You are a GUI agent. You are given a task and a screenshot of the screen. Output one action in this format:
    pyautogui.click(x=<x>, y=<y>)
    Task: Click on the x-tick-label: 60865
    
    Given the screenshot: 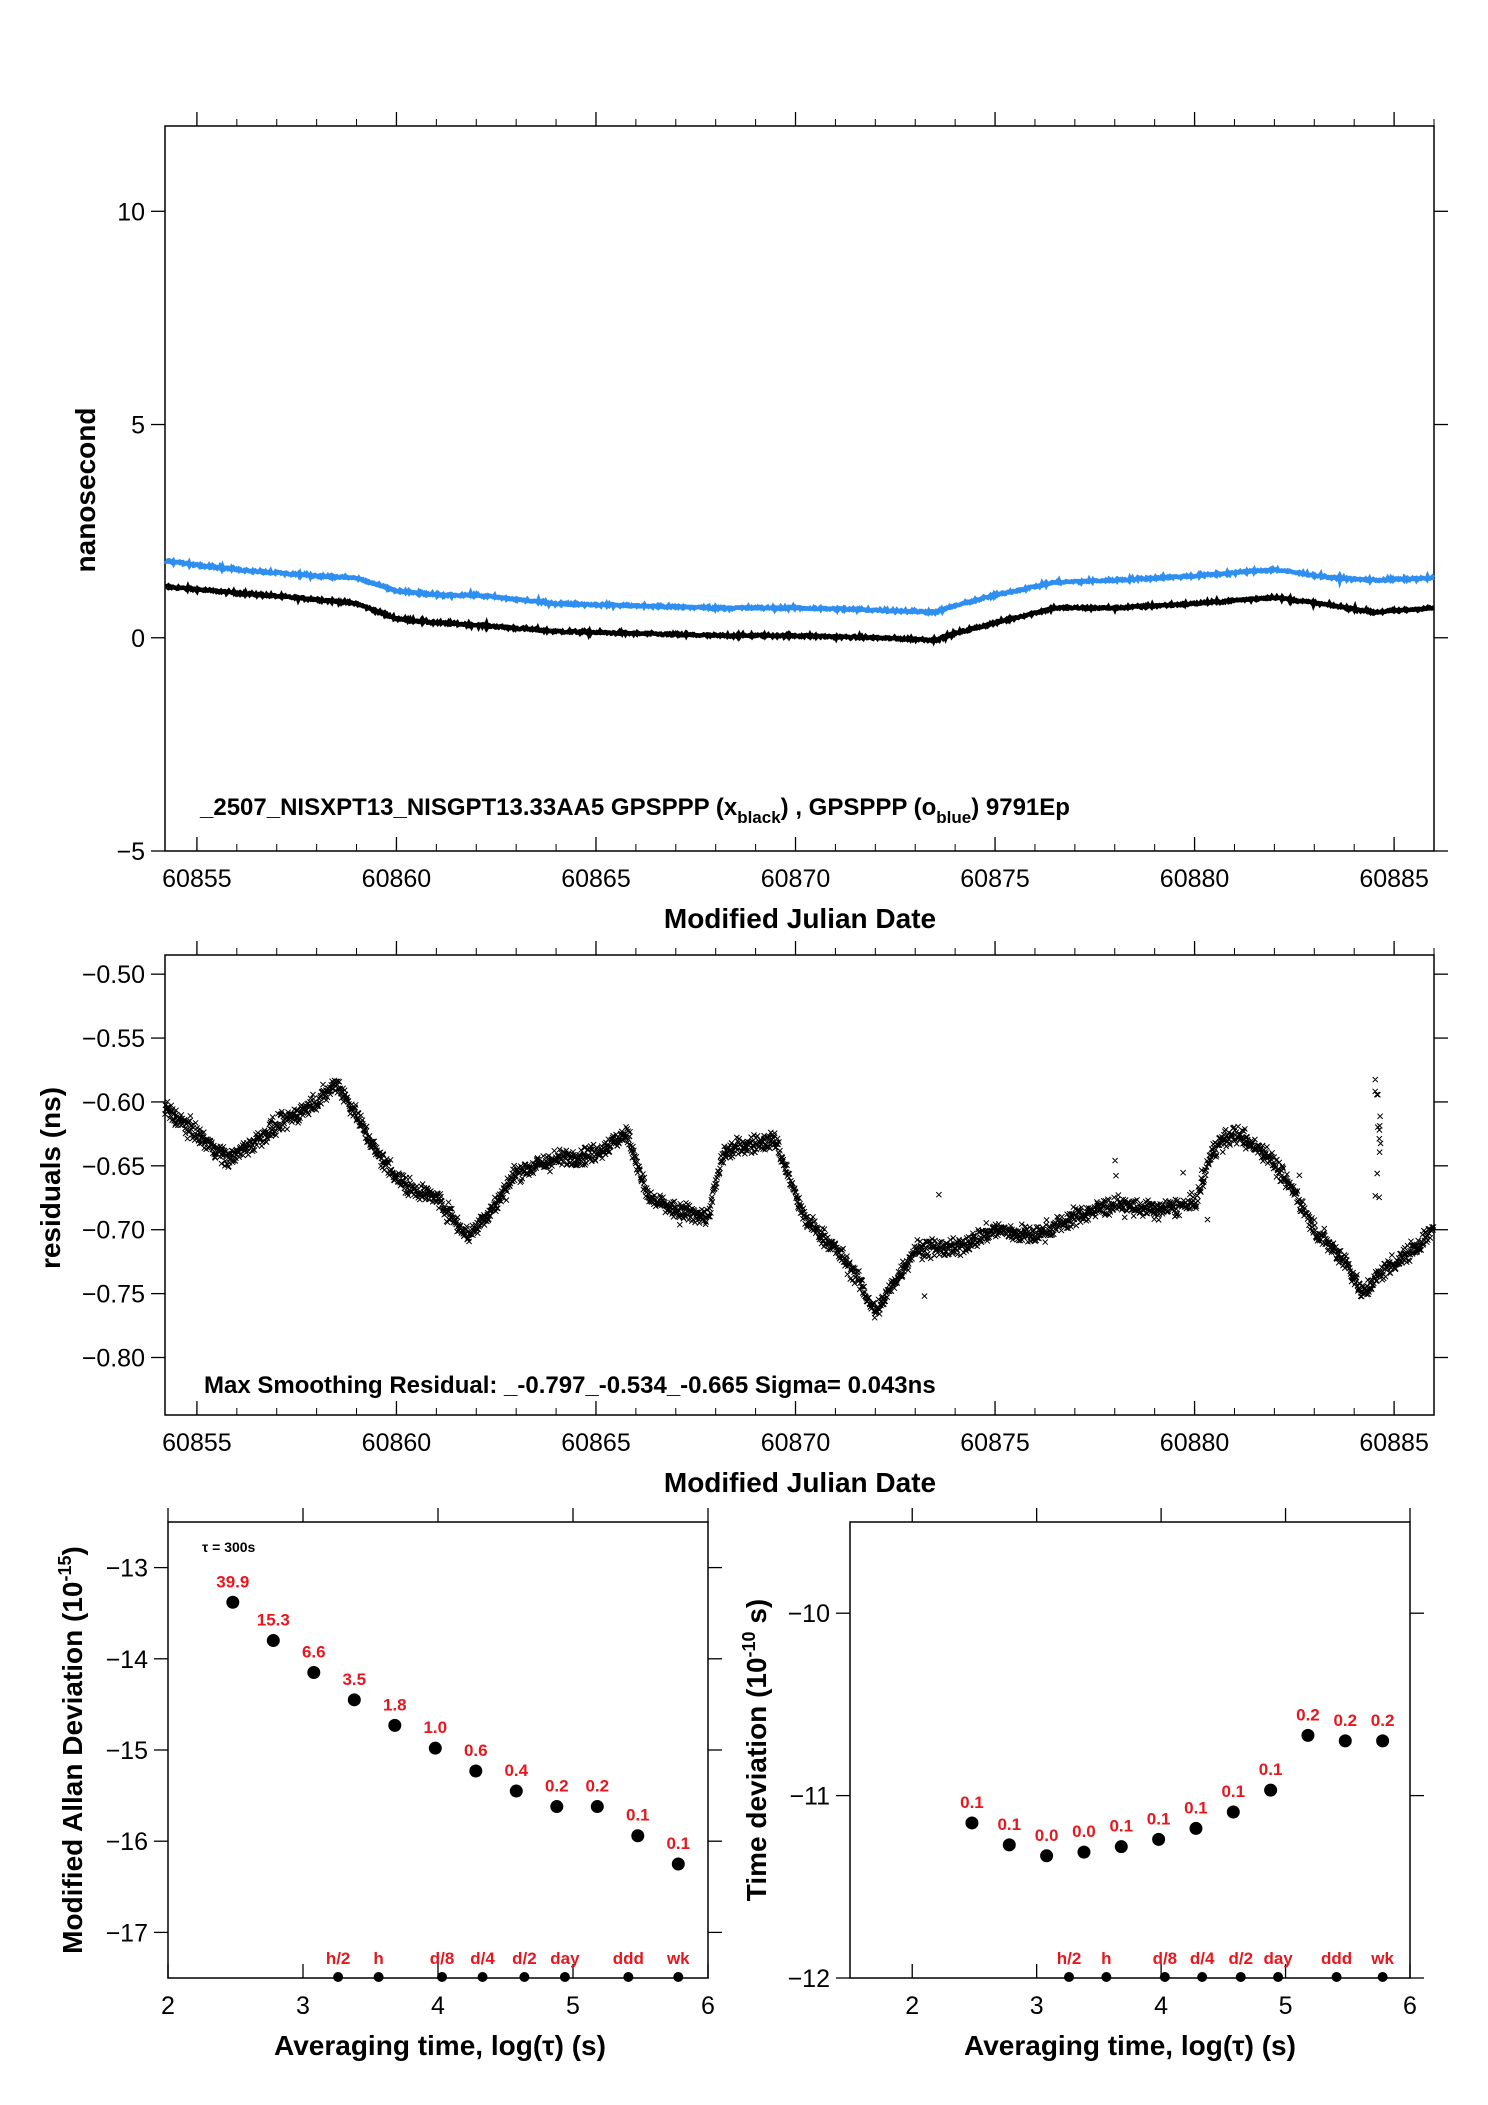 What is the action you would take?
    pyautogui.click(x=596, y=879)
    